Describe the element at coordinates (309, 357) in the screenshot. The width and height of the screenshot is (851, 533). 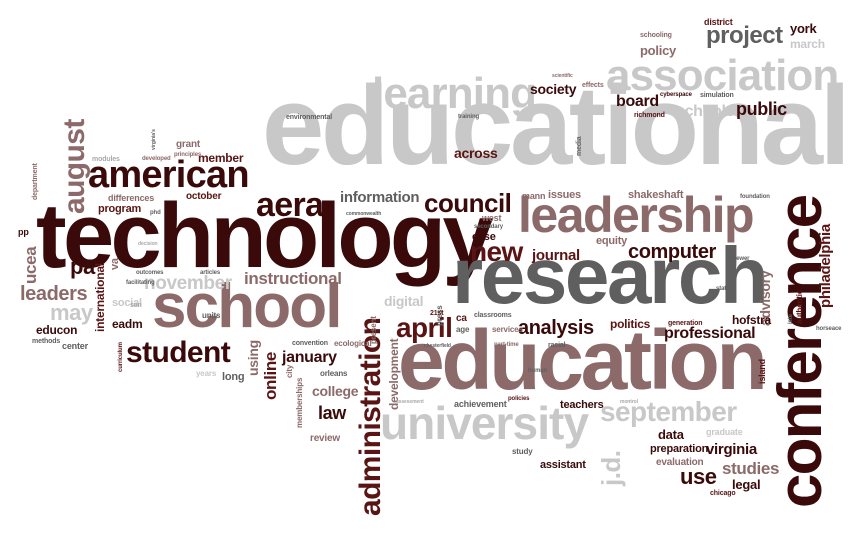
I see `word-january: january` at that location.